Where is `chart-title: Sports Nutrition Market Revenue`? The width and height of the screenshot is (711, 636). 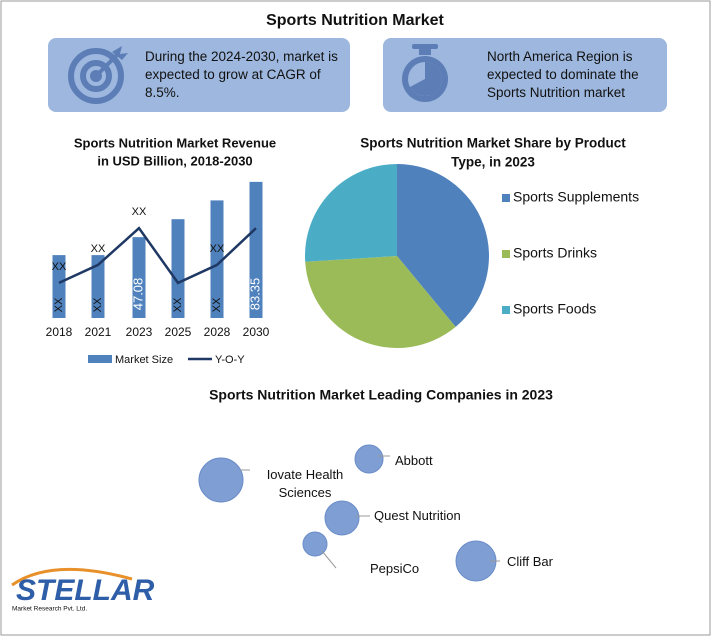
chart-title: Sports Nutrition Market Revenue is located at coordinates (175, 142).